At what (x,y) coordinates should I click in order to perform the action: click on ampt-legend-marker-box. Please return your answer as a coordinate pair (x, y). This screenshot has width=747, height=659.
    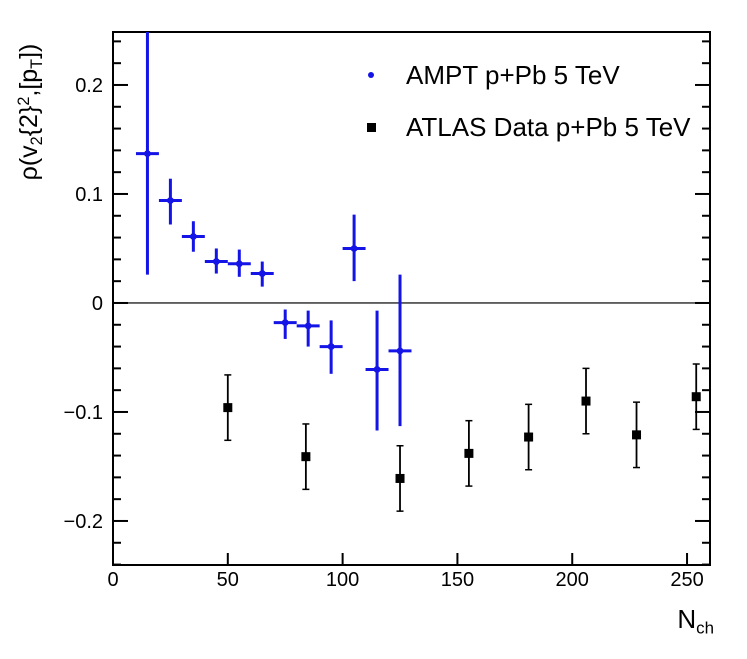
    Looking at the image, I should click on (371, 75).